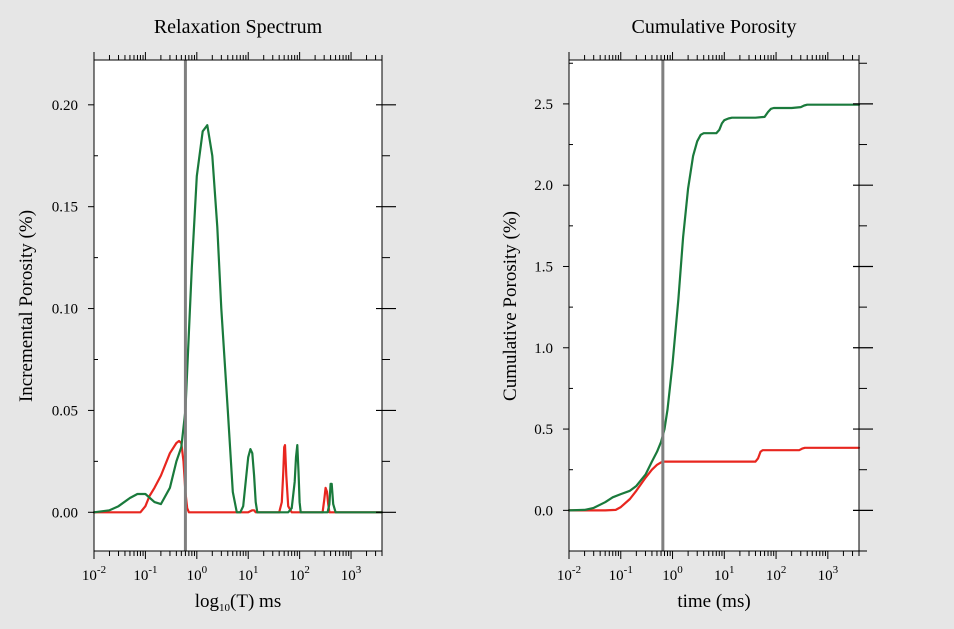 The width and height of the screenshot is (954, 629). What do you see at coordinates (225, 608) in the screenshot?
I see `x-axis-label-sub: 10` at bounding box center [225, 608].